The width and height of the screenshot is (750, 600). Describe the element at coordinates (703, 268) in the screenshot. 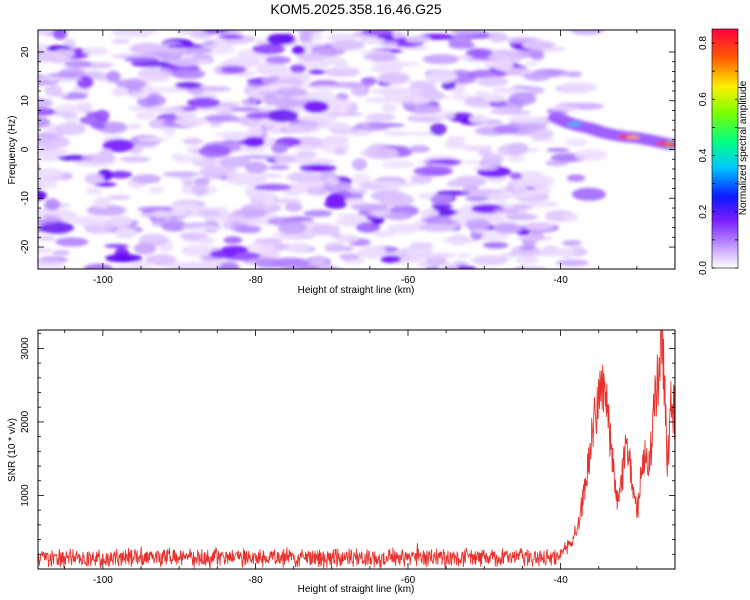

I see `colorbar-tick-label: 0.0` at that location.